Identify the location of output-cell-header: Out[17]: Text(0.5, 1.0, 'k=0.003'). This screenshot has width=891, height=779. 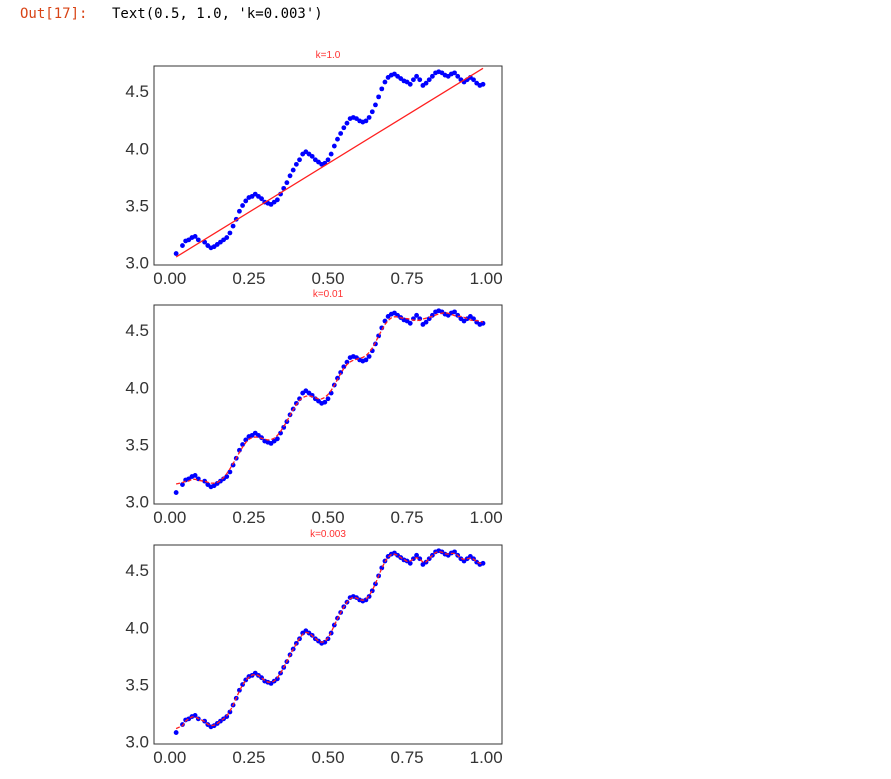
(445, 17).